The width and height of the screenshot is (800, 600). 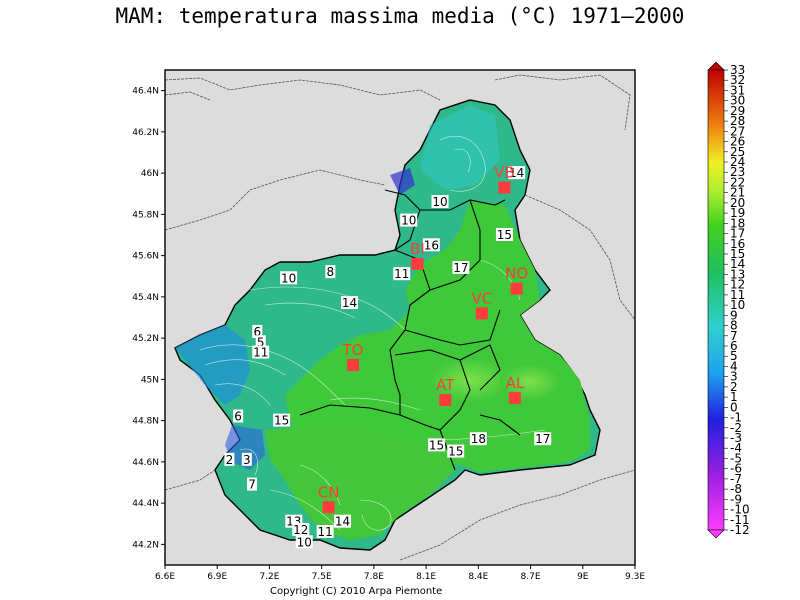 What do you see at coordinates (737, 234) in the screenshot?
I see `colorbar-label: 17` at bounding box center [737, 234].